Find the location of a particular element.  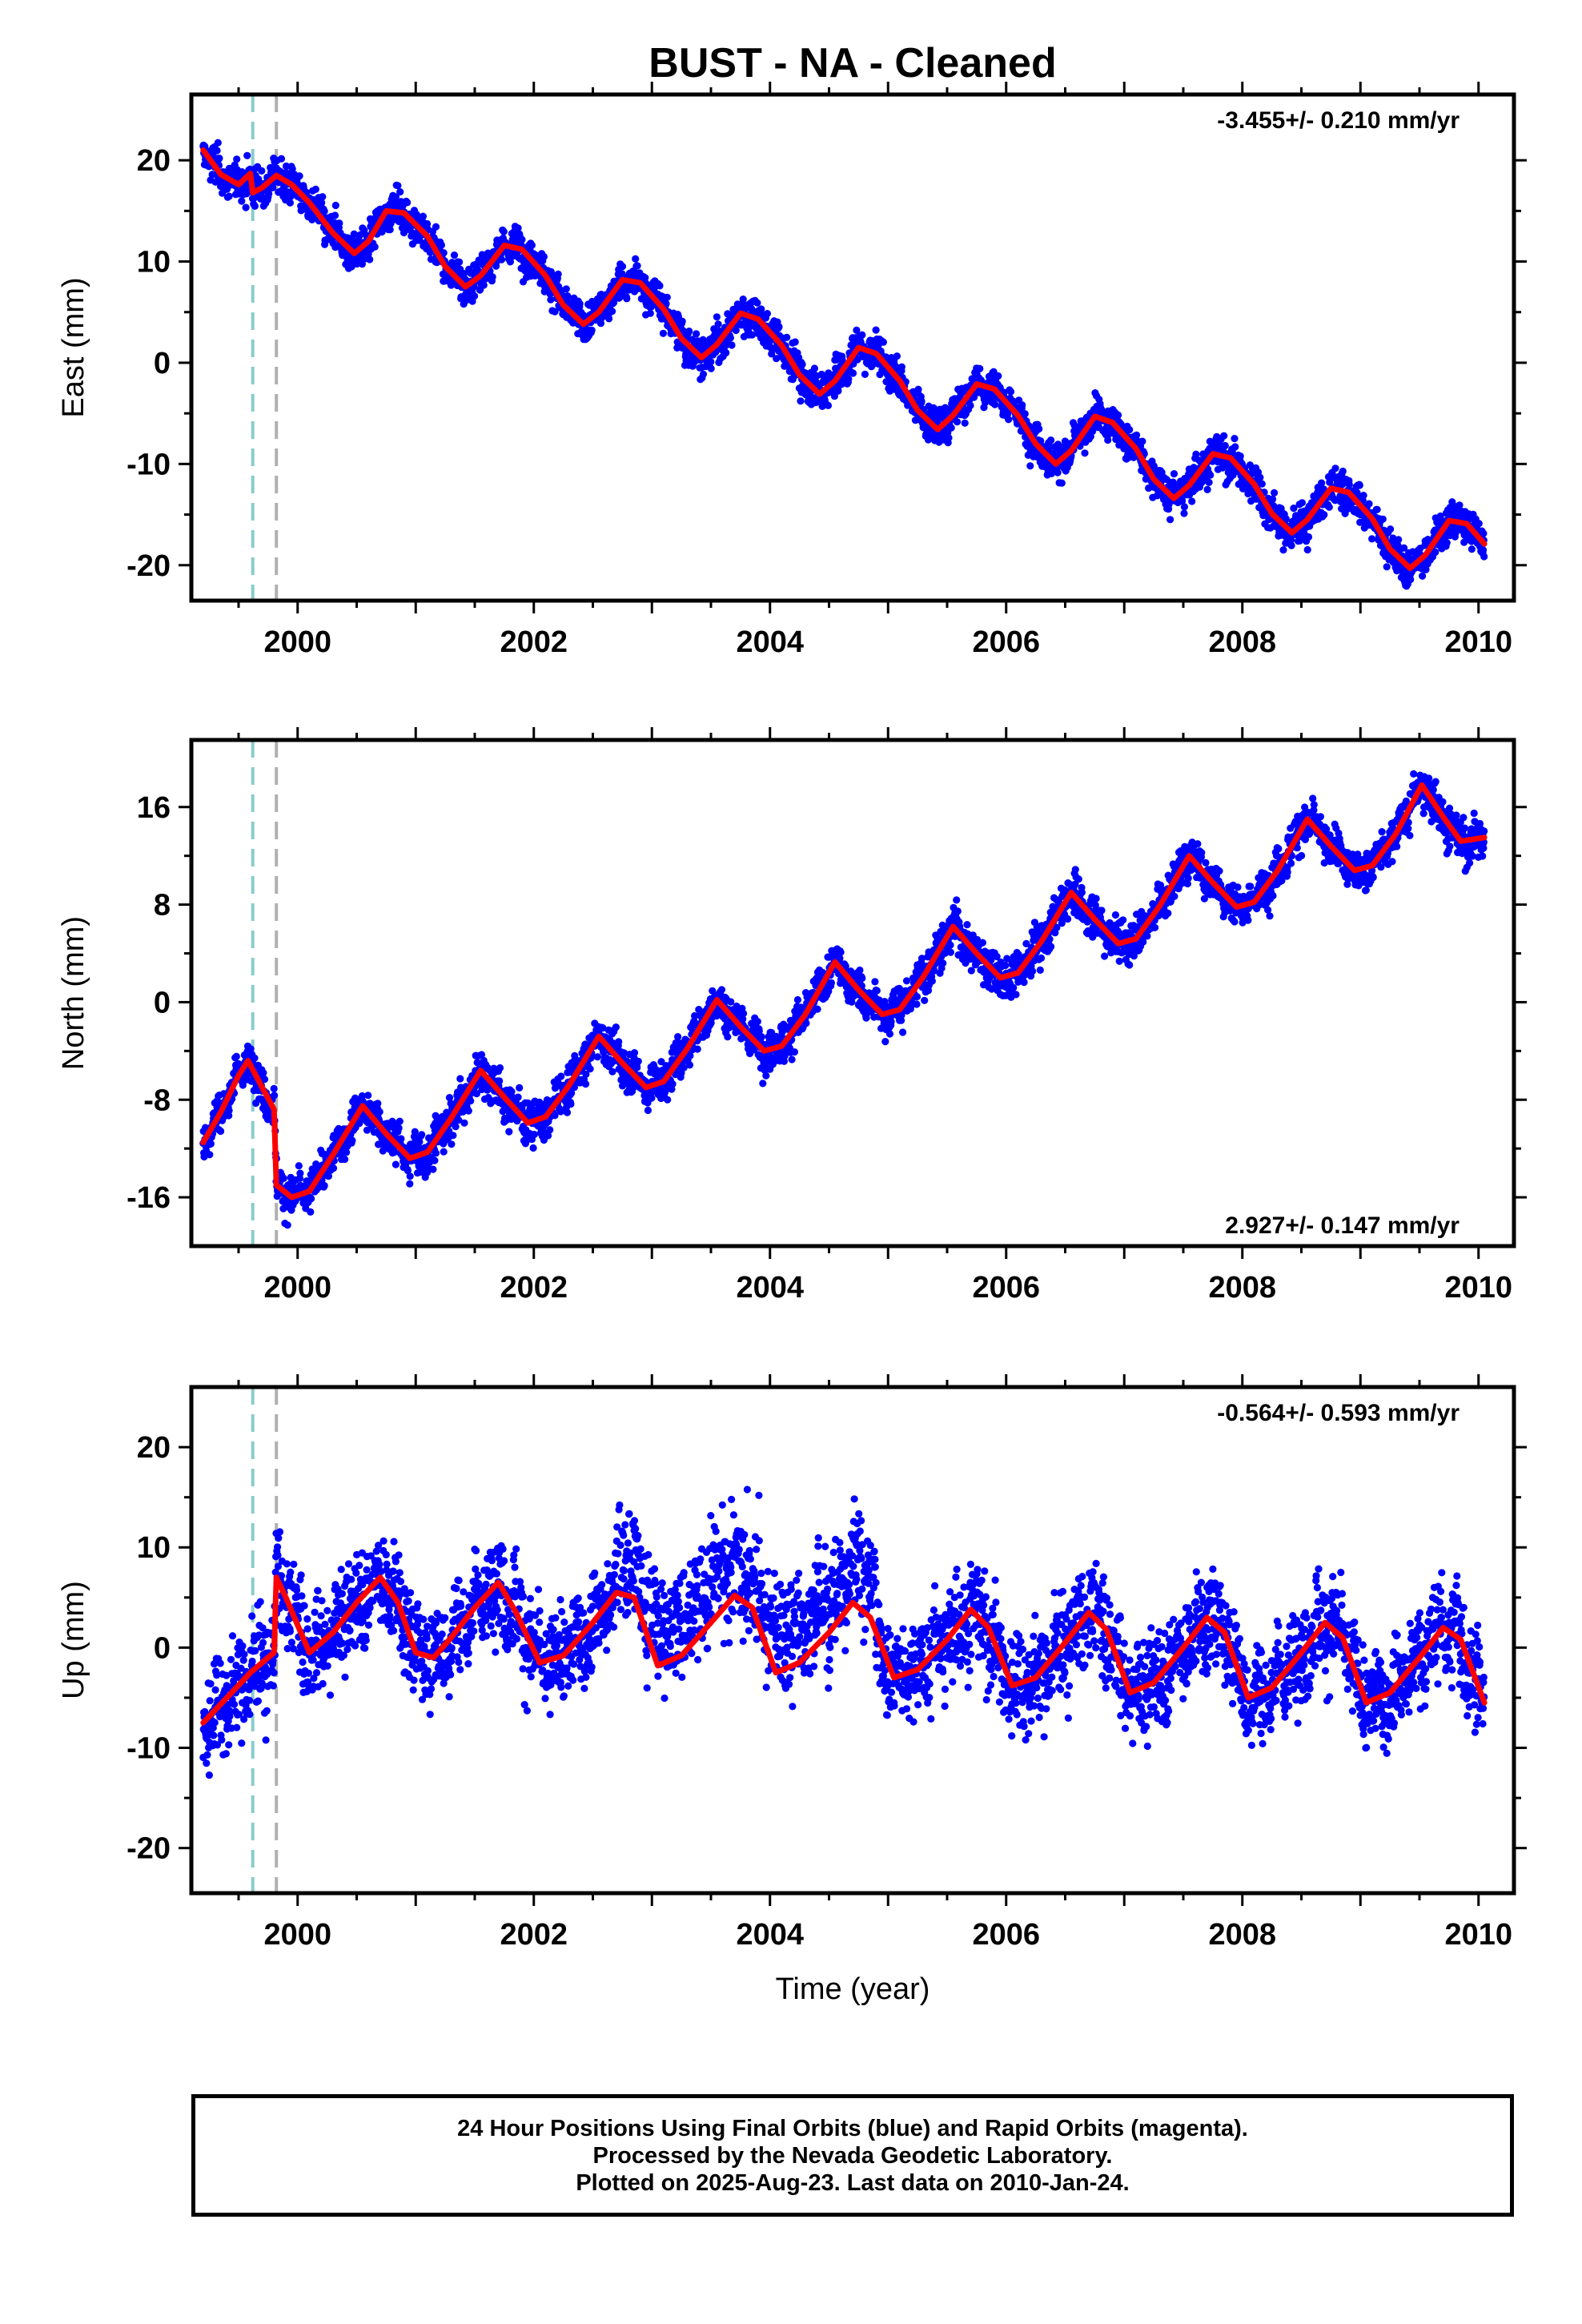

y-tick-label: 0 is located at coordinates (162, 363).